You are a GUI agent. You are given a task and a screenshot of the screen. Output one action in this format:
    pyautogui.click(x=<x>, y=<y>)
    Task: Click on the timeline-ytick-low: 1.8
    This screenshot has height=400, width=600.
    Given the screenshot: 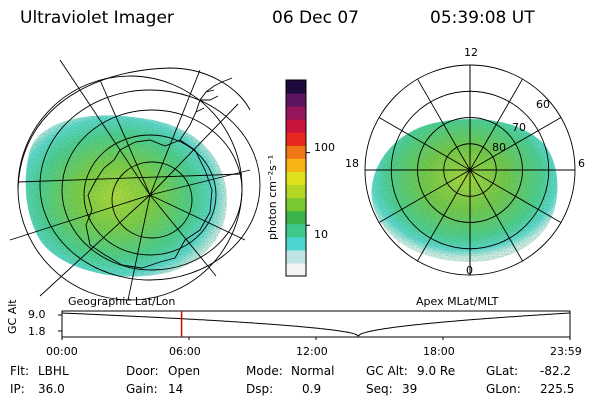 What is the action you would take?
    pyautogui.click(x=37, y=331)
    